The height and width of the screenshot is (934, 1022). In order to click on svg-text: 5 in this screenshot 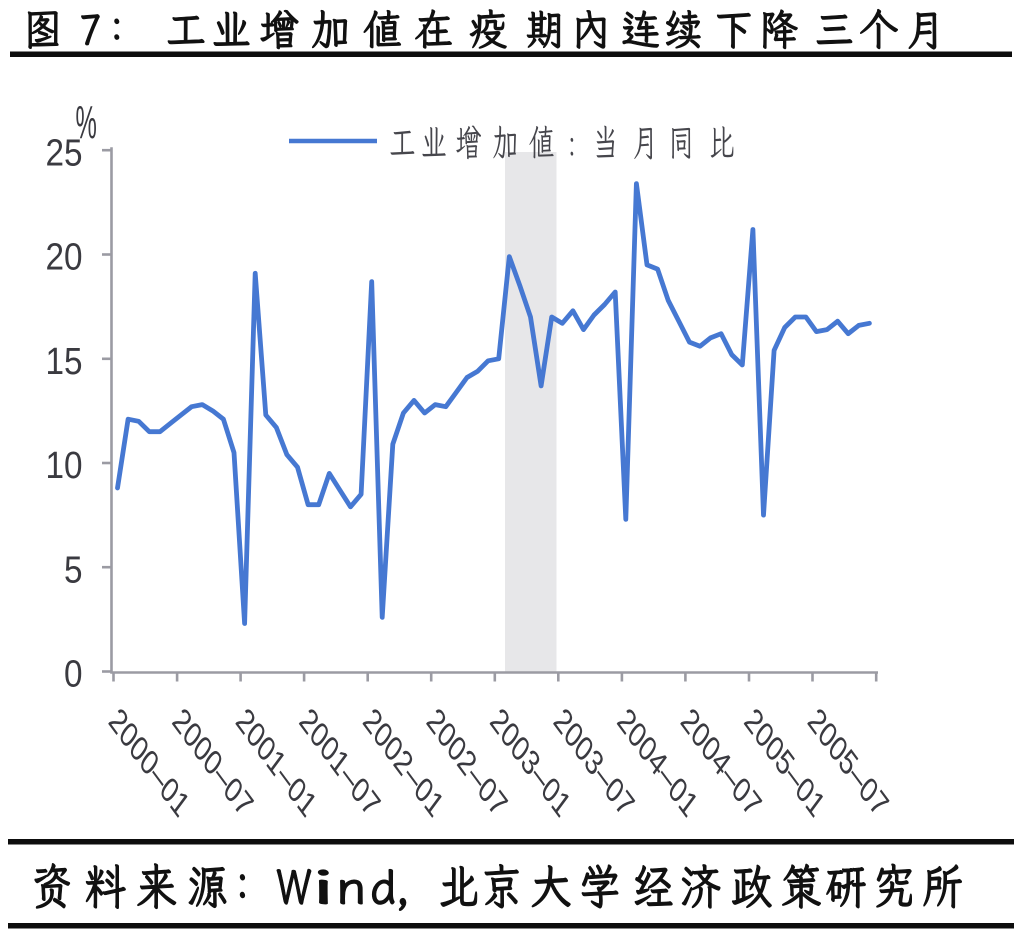, I will do `click(73, 569)`.